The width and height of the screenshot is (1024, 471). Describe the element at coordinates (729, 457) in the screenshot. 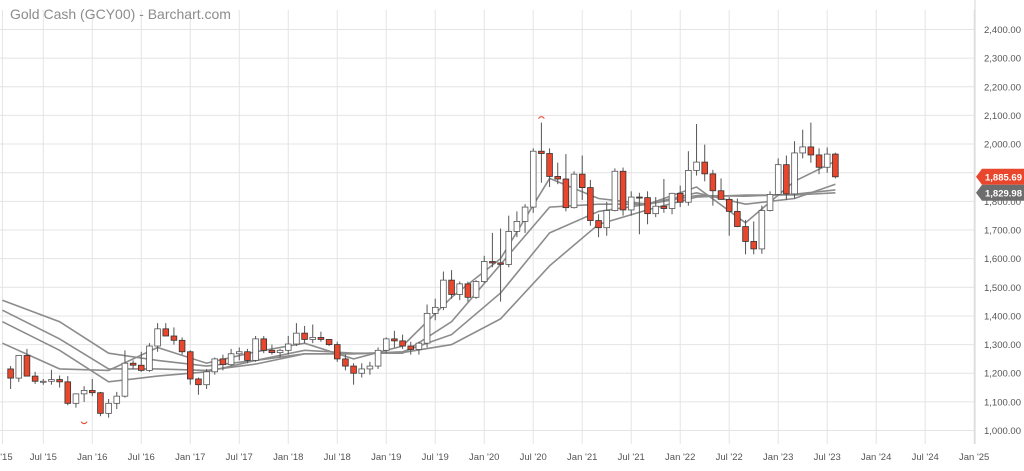

I see `x-tick-label: Jul '22` at that location.